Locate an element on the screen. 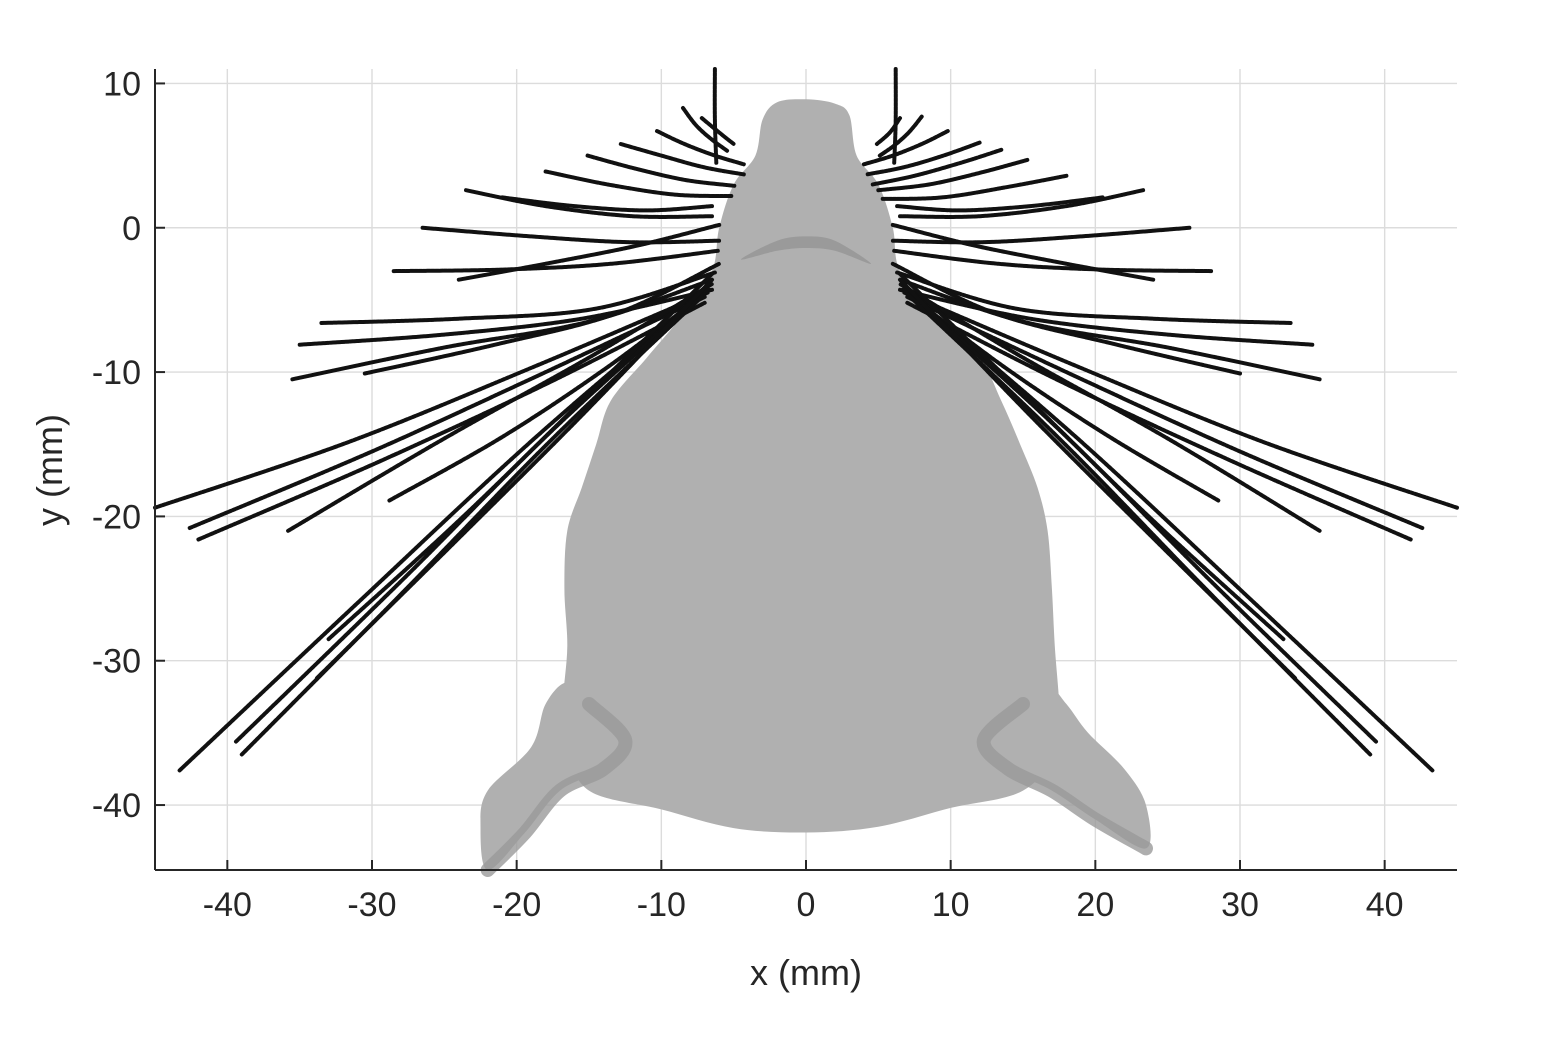  y-tick-label: 0 is located at coordinates (131, 229).